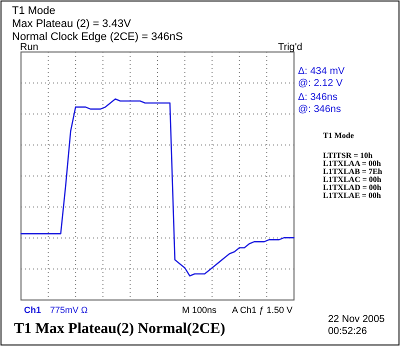 The width and height of the screenshot is (400, 346). What do you see at coordinates (352, 187) in the screenshot?
I see `text: L1TXLAD = 00h` at bounding box center [352, 187].